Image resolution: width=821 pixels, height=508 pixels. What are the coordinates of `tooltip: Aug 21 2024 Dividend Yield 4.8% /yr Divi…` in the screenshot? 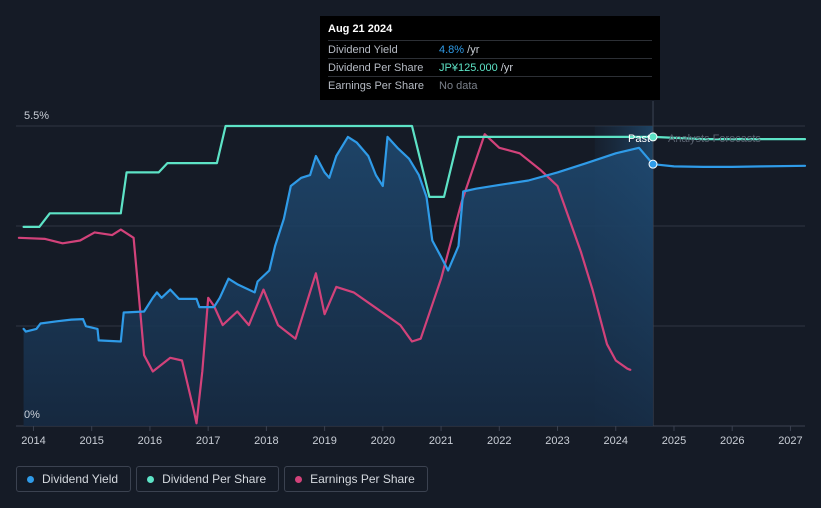 It's located at (490, 58).